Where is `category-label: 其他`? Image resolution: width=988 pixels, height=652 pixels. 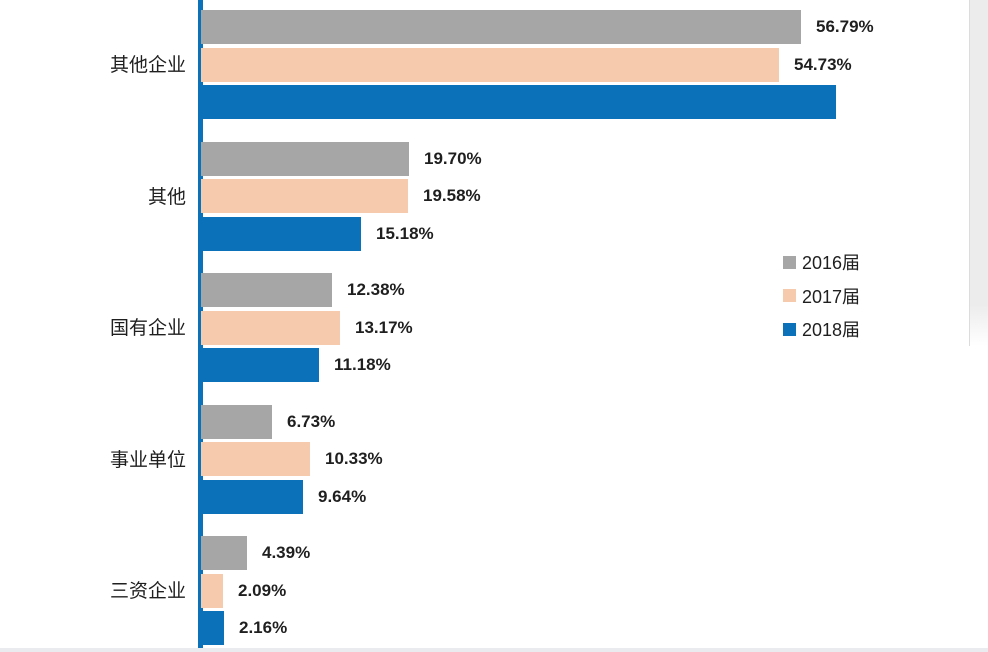 category-label: 其他 is located at coordinates (166, 196).